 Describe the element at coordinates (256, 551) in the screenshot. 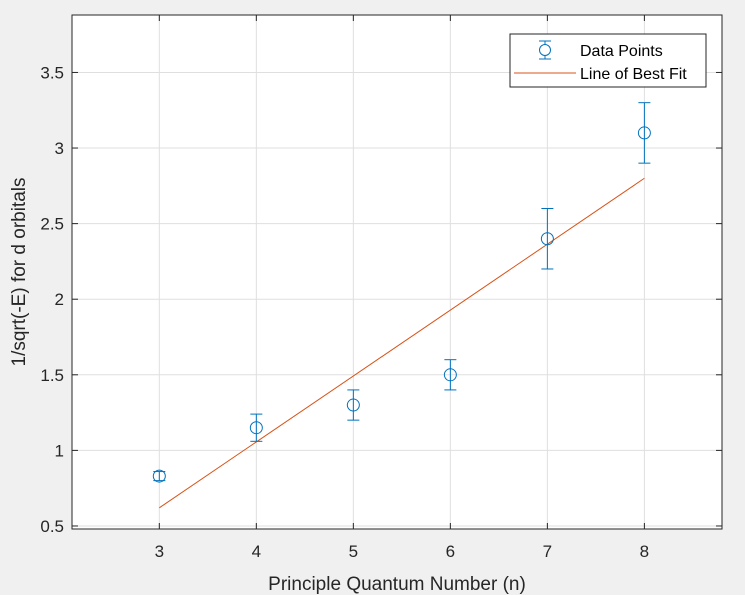

I see `x-tick-label: 4` at that location.